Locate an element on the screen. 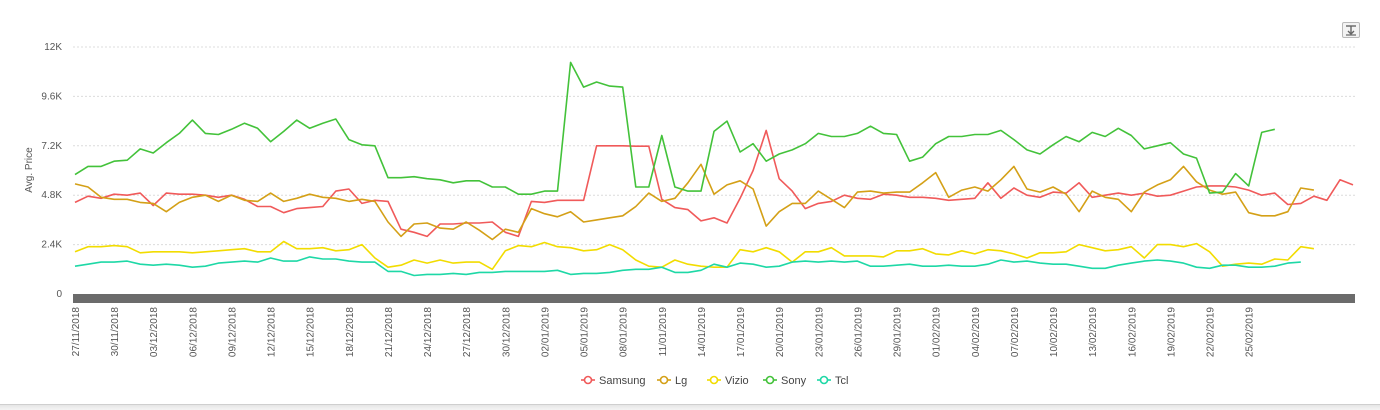 The width and height of the screenshot is (1380, 410). x-tick-label: 07/02/2019 is located at coordinates (1015, 332).